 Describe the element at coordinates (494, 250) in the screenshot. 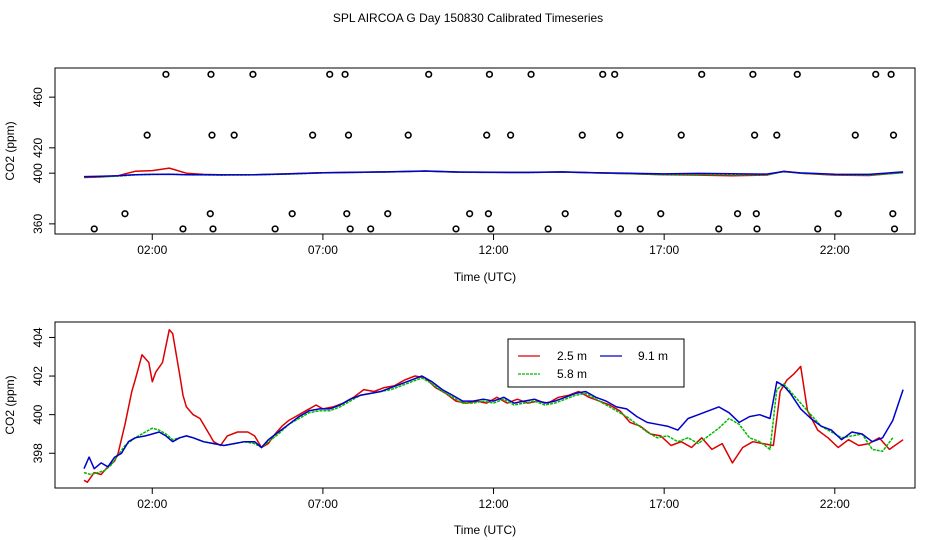

I see `top-x-tick-label: 12:00` at that location.